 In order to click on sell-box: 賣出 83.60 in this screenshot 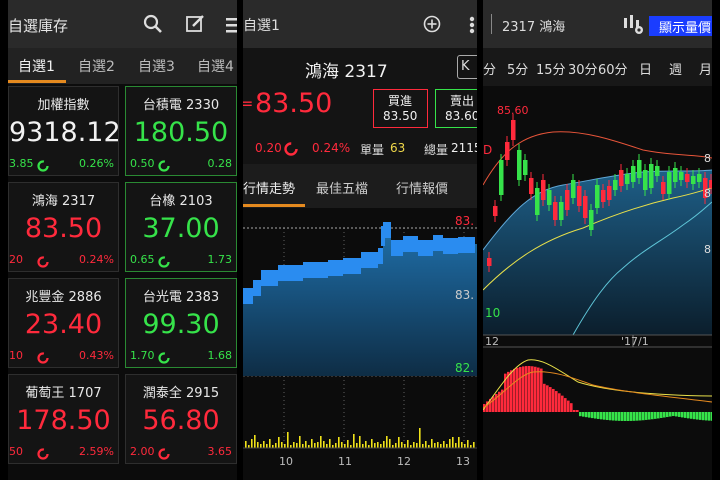, I will do `click(456, 108)`.